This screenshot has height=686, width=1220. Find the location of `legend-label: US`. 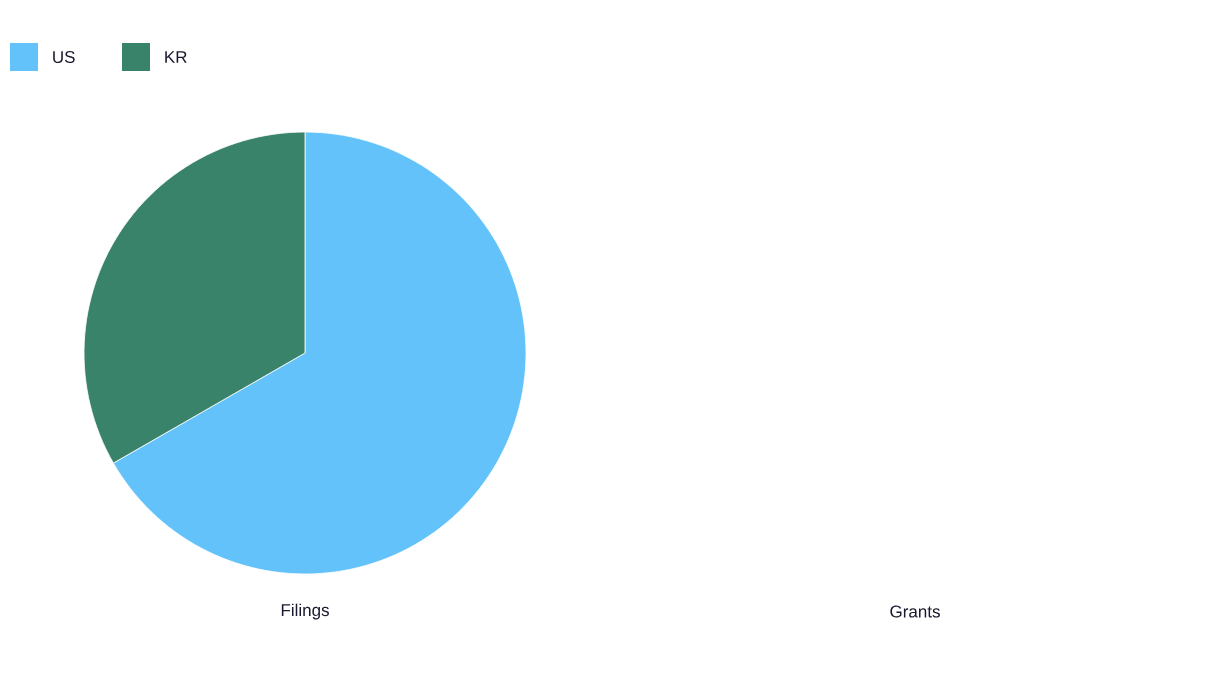

legend-label: US is located at coordinates (64, 57).